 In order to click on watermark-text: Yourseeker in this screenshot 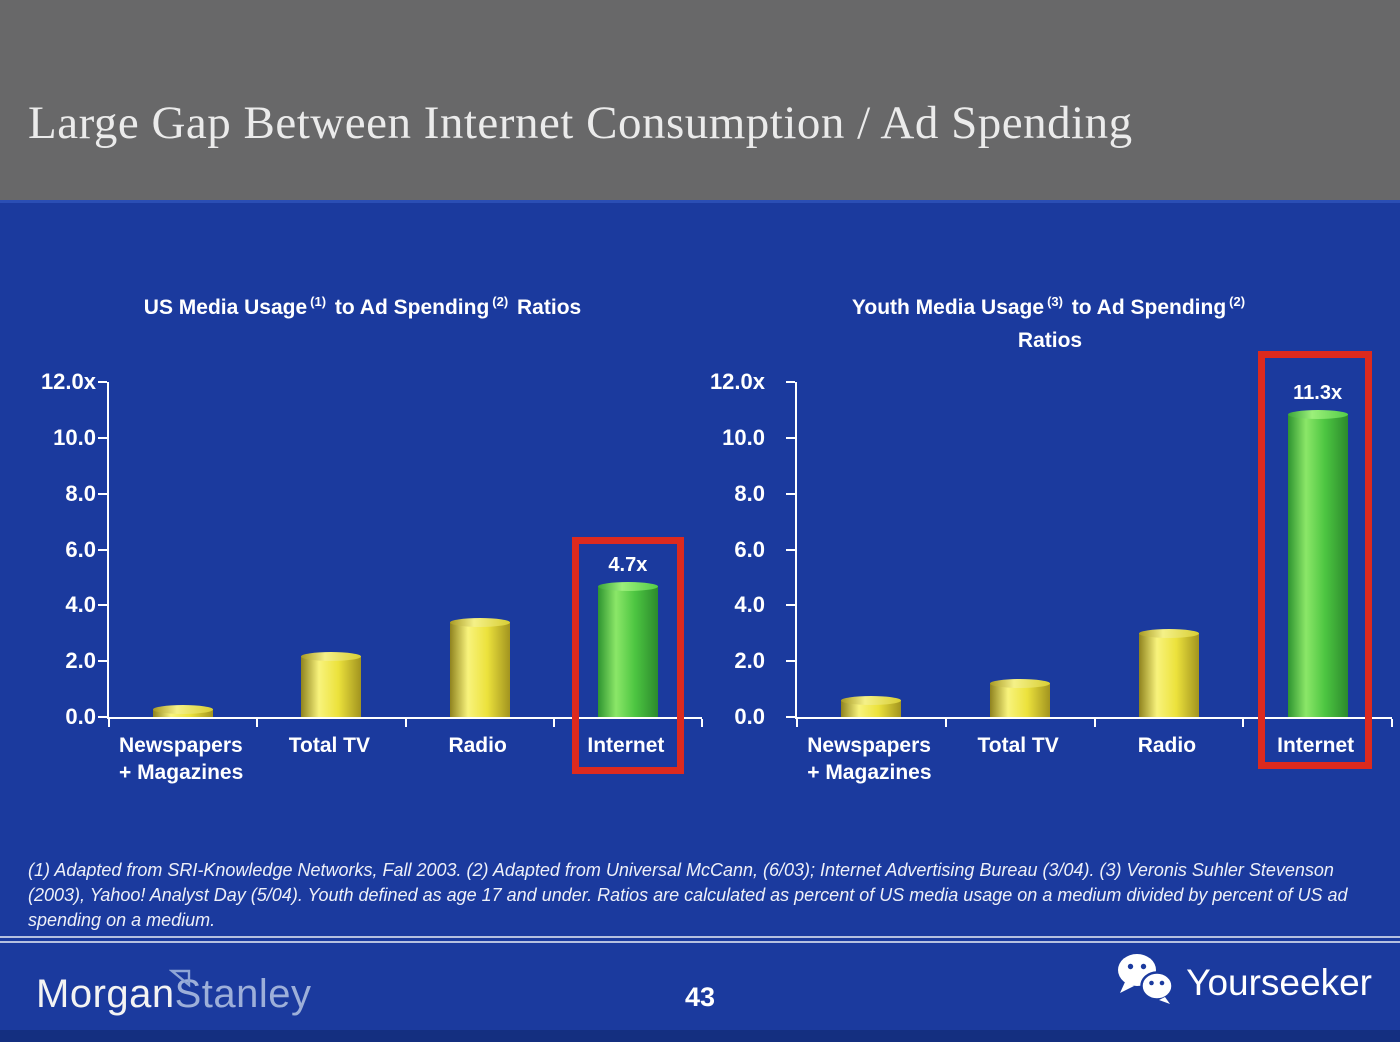, I will do `click(1279, 982)`.